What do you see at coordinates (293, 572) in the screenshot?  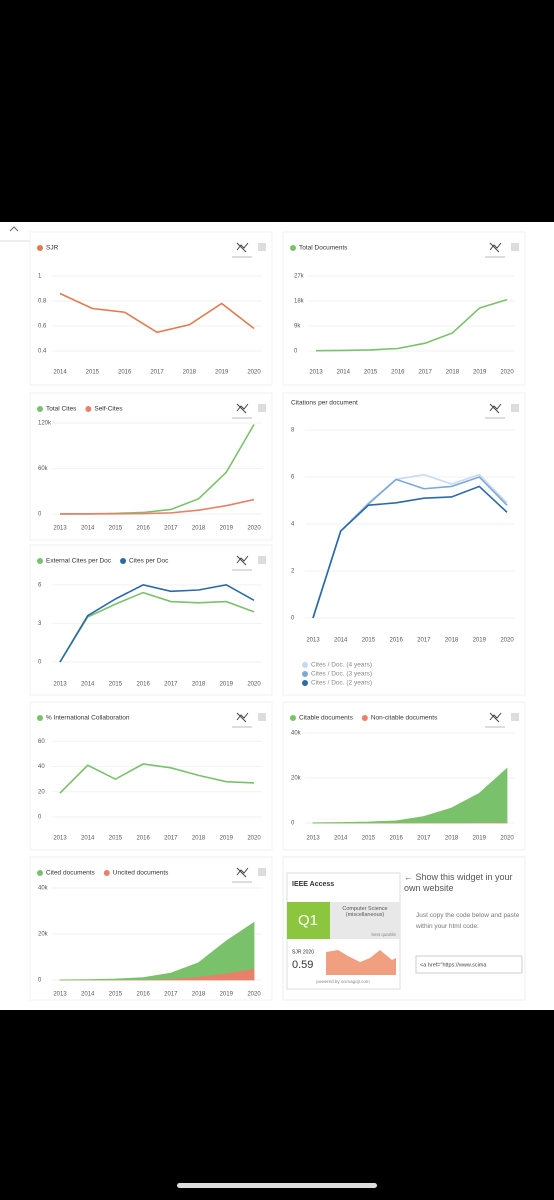 I see `y-tick-label: 2` at bounding box center [293, 572].